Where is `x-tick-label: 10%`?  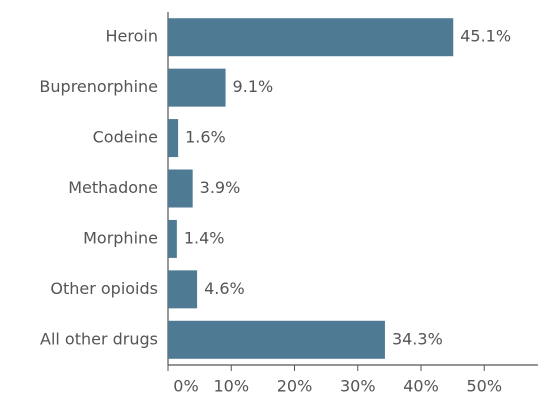 x-tick-label: 10% is located at coordinates (231, 386).